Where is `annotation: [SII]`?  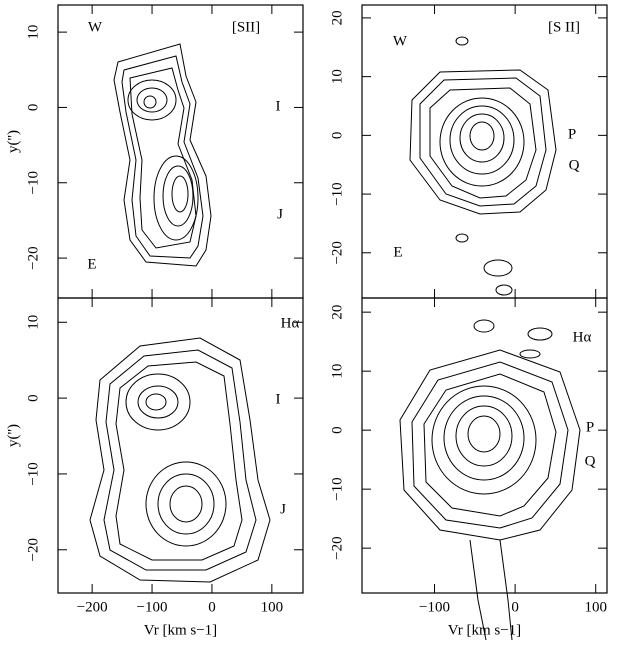 annotation: [SII] is located at coordinates (246, 27).